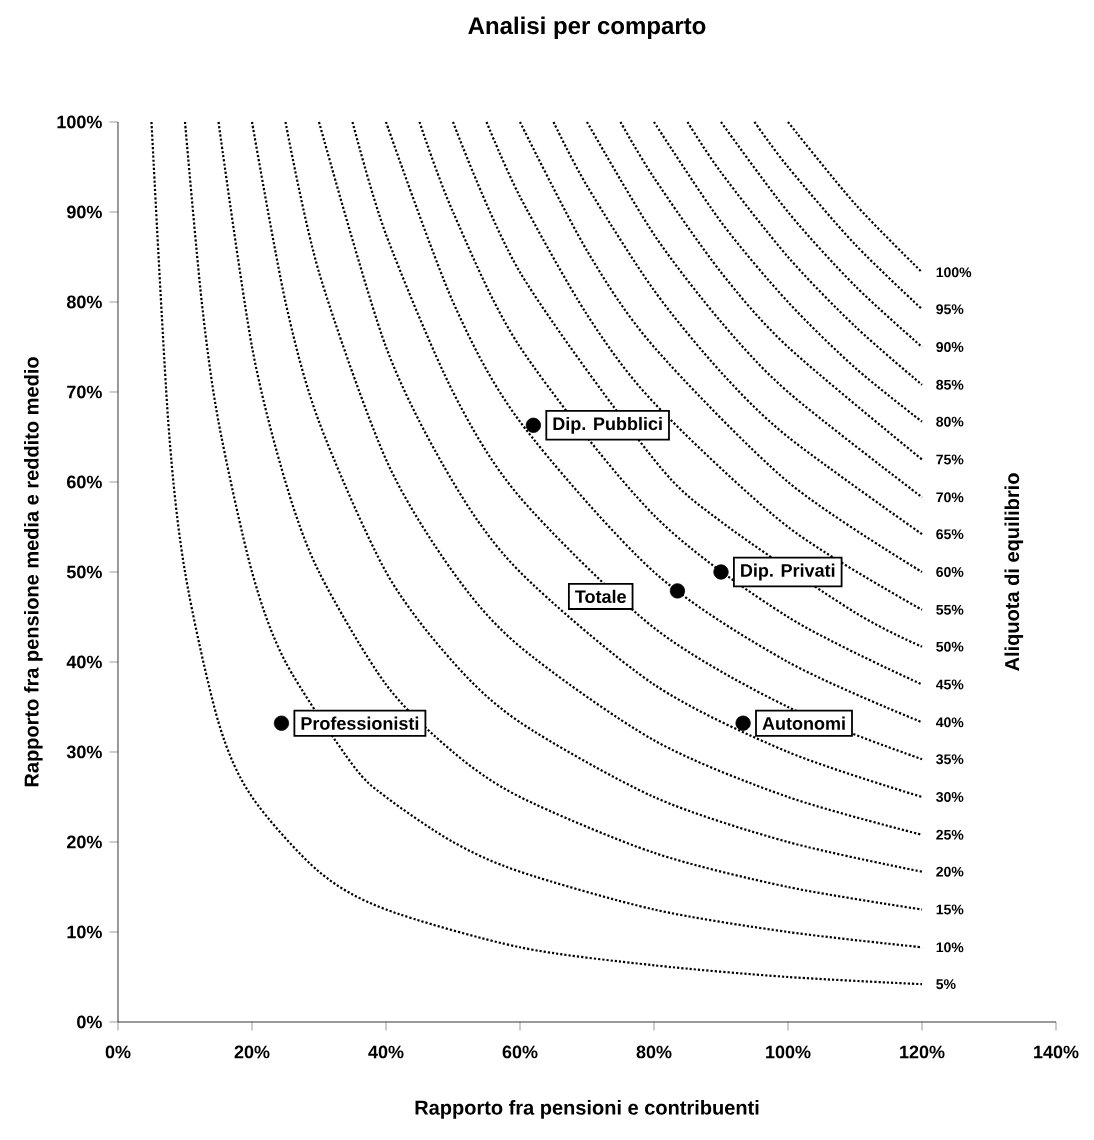 Image resolution: width=1094 pixels, height=1140 pixels. What do you see at coordinates (950, 759) in the screenshot?
I see `series-label: 35%` at bounding box center [950, 759].